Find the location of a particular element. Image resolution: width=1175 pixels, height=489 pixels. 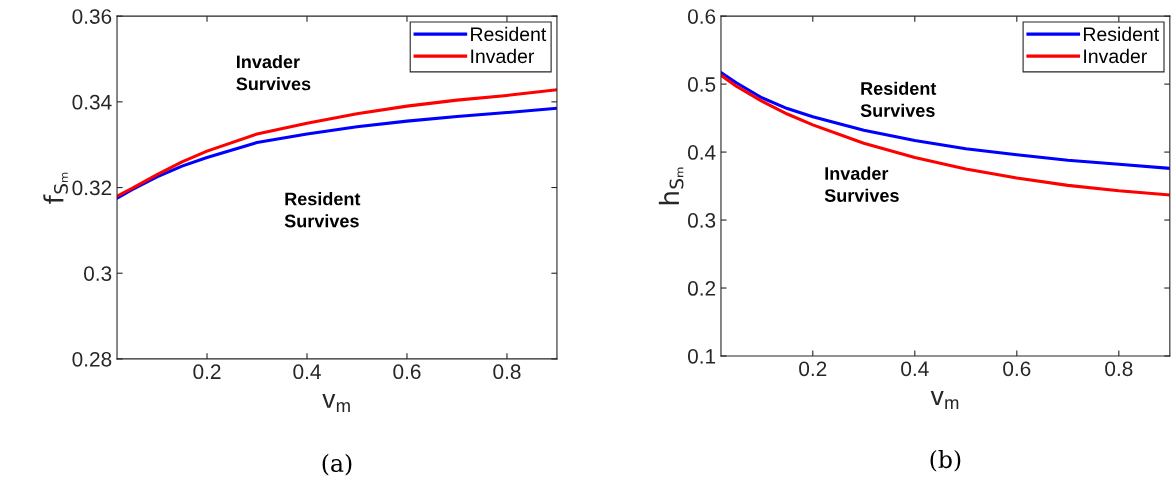

y-axis-title: f$_{Sₘ}$ is located at coordinates (55, 188).